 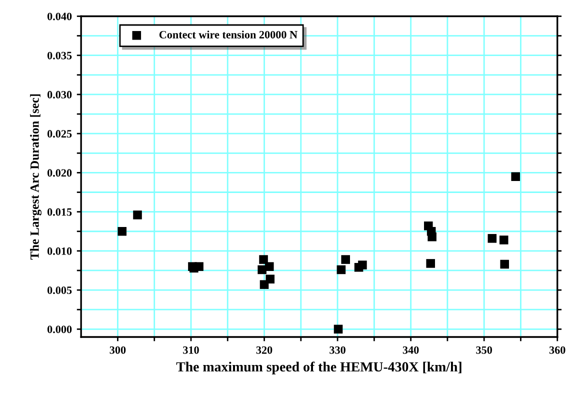 I want to click on x-tick-label: 300, so click(x=118, y=350).